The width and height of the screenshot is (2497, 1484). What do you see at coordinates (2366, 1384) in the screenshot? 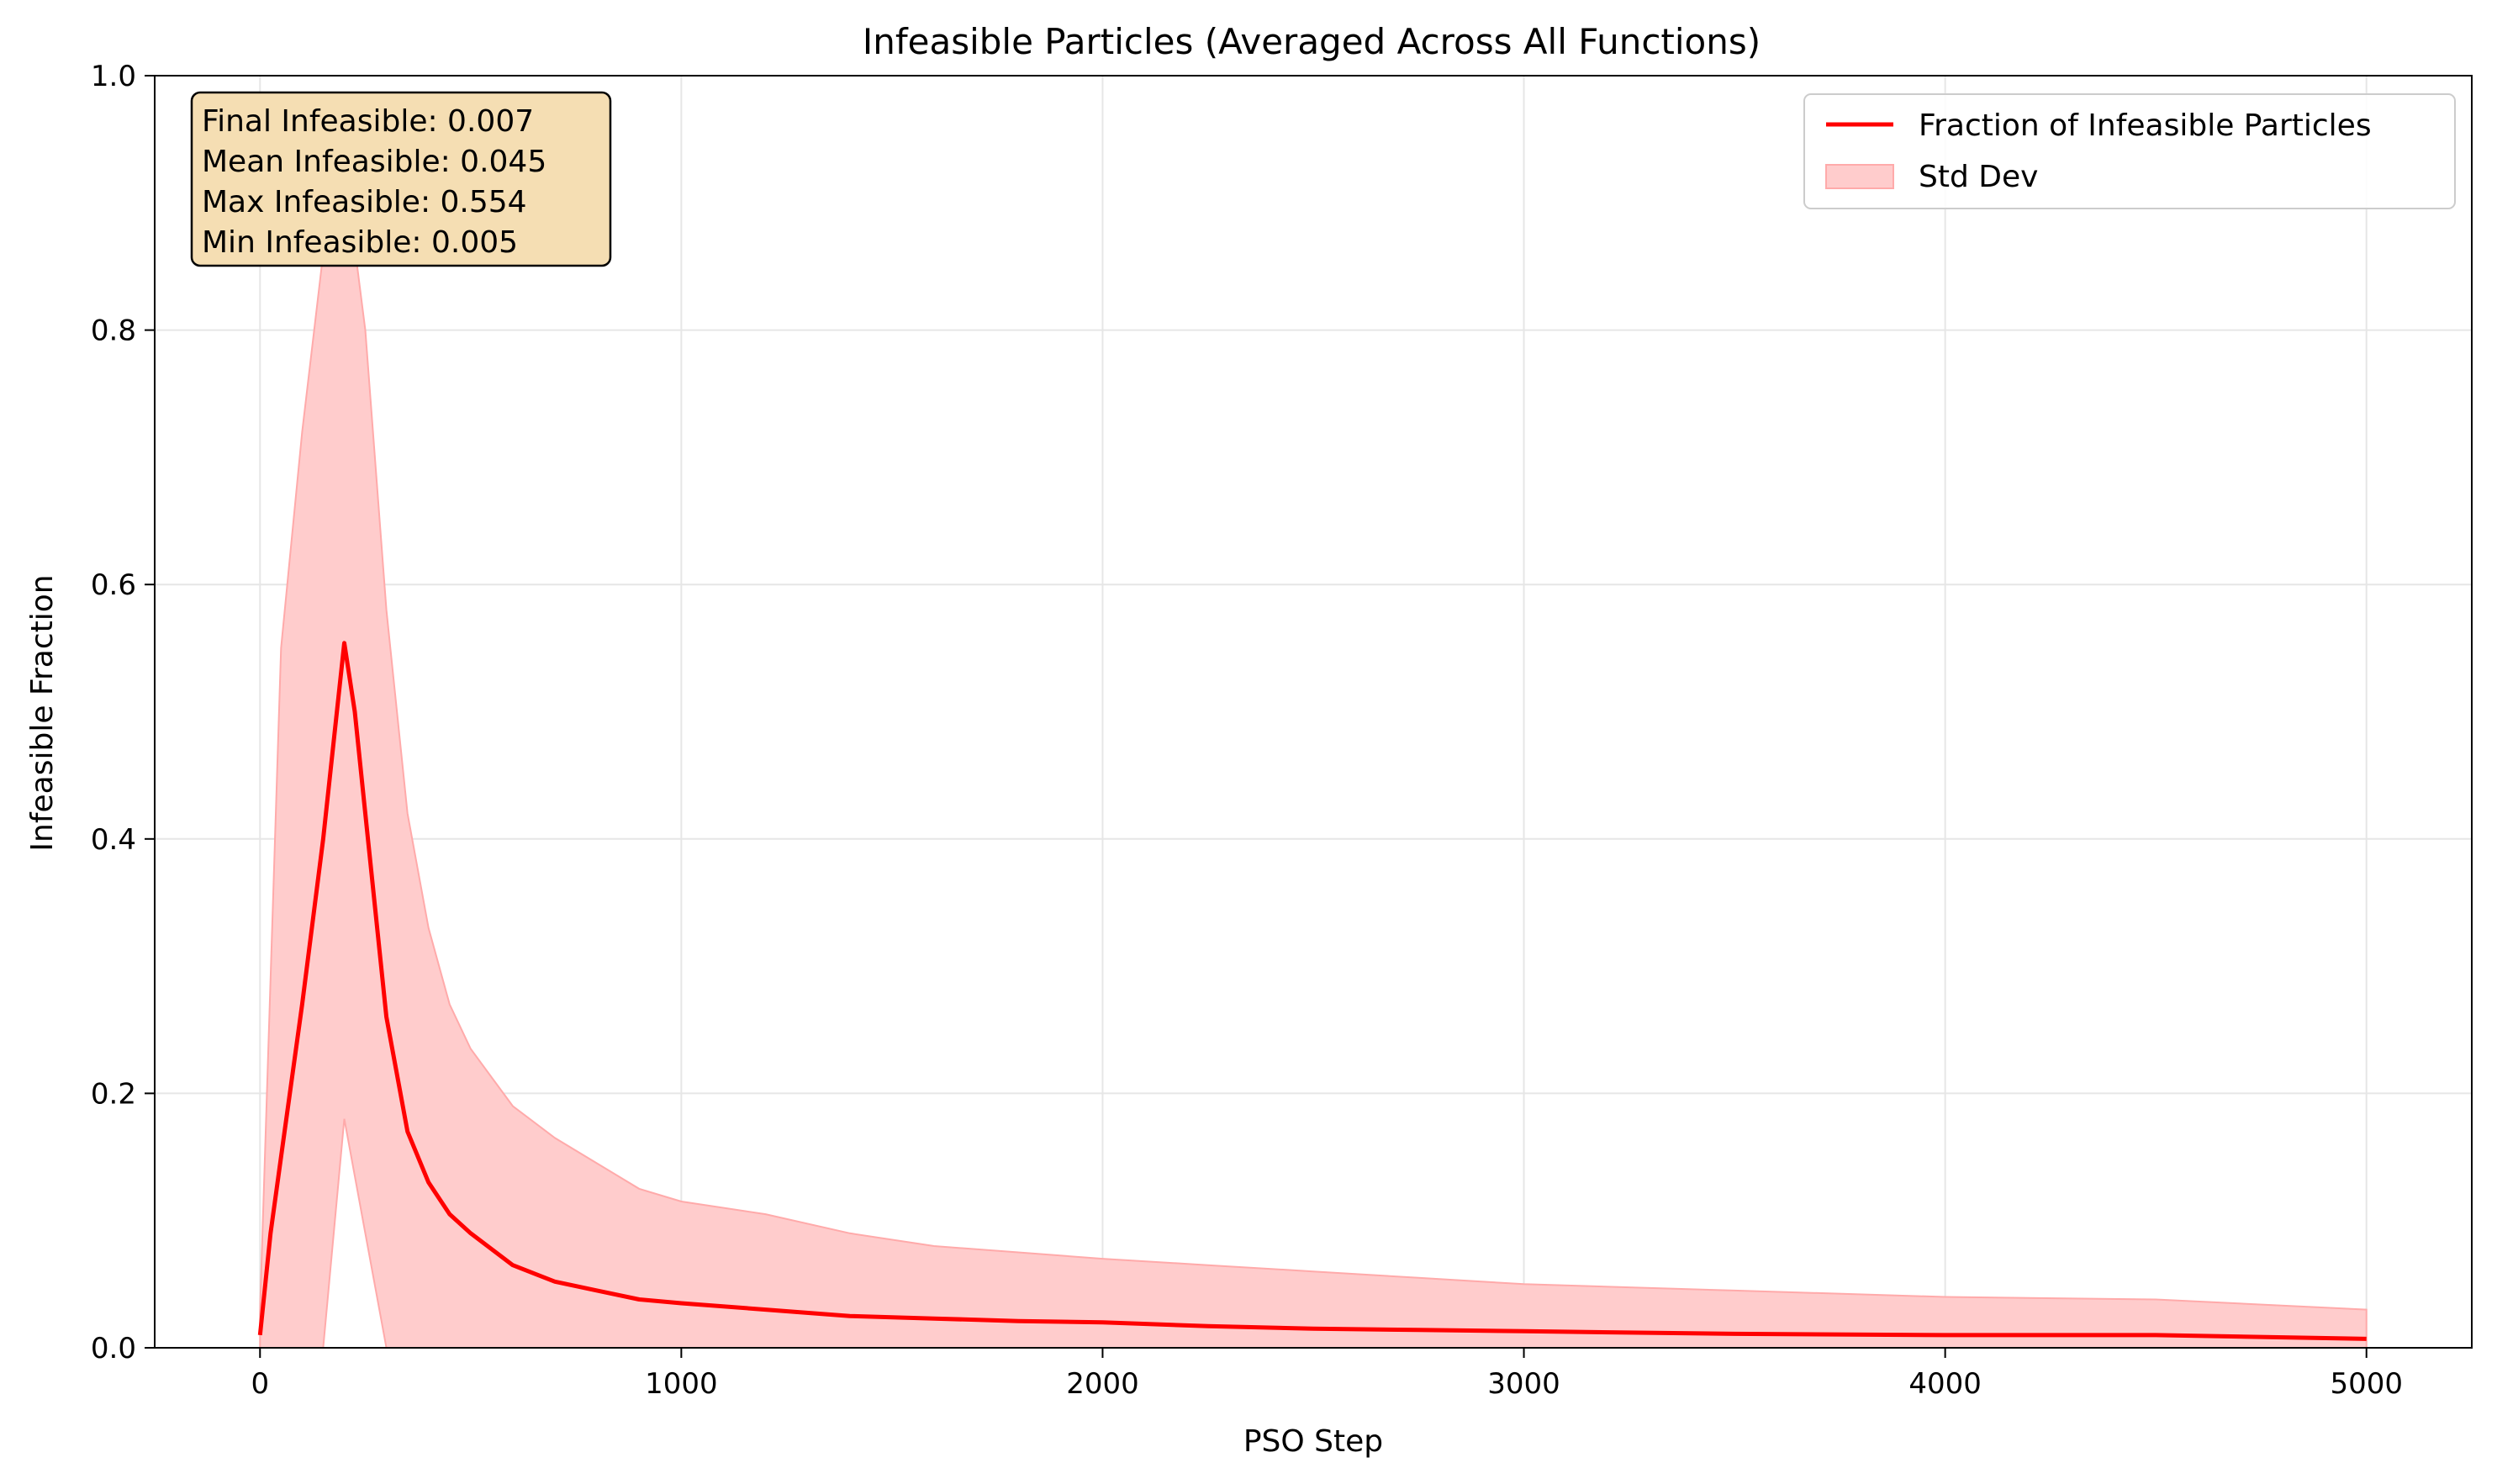
I see `x-tick-label-5: 5000` at bounding box center [2366, 1384].